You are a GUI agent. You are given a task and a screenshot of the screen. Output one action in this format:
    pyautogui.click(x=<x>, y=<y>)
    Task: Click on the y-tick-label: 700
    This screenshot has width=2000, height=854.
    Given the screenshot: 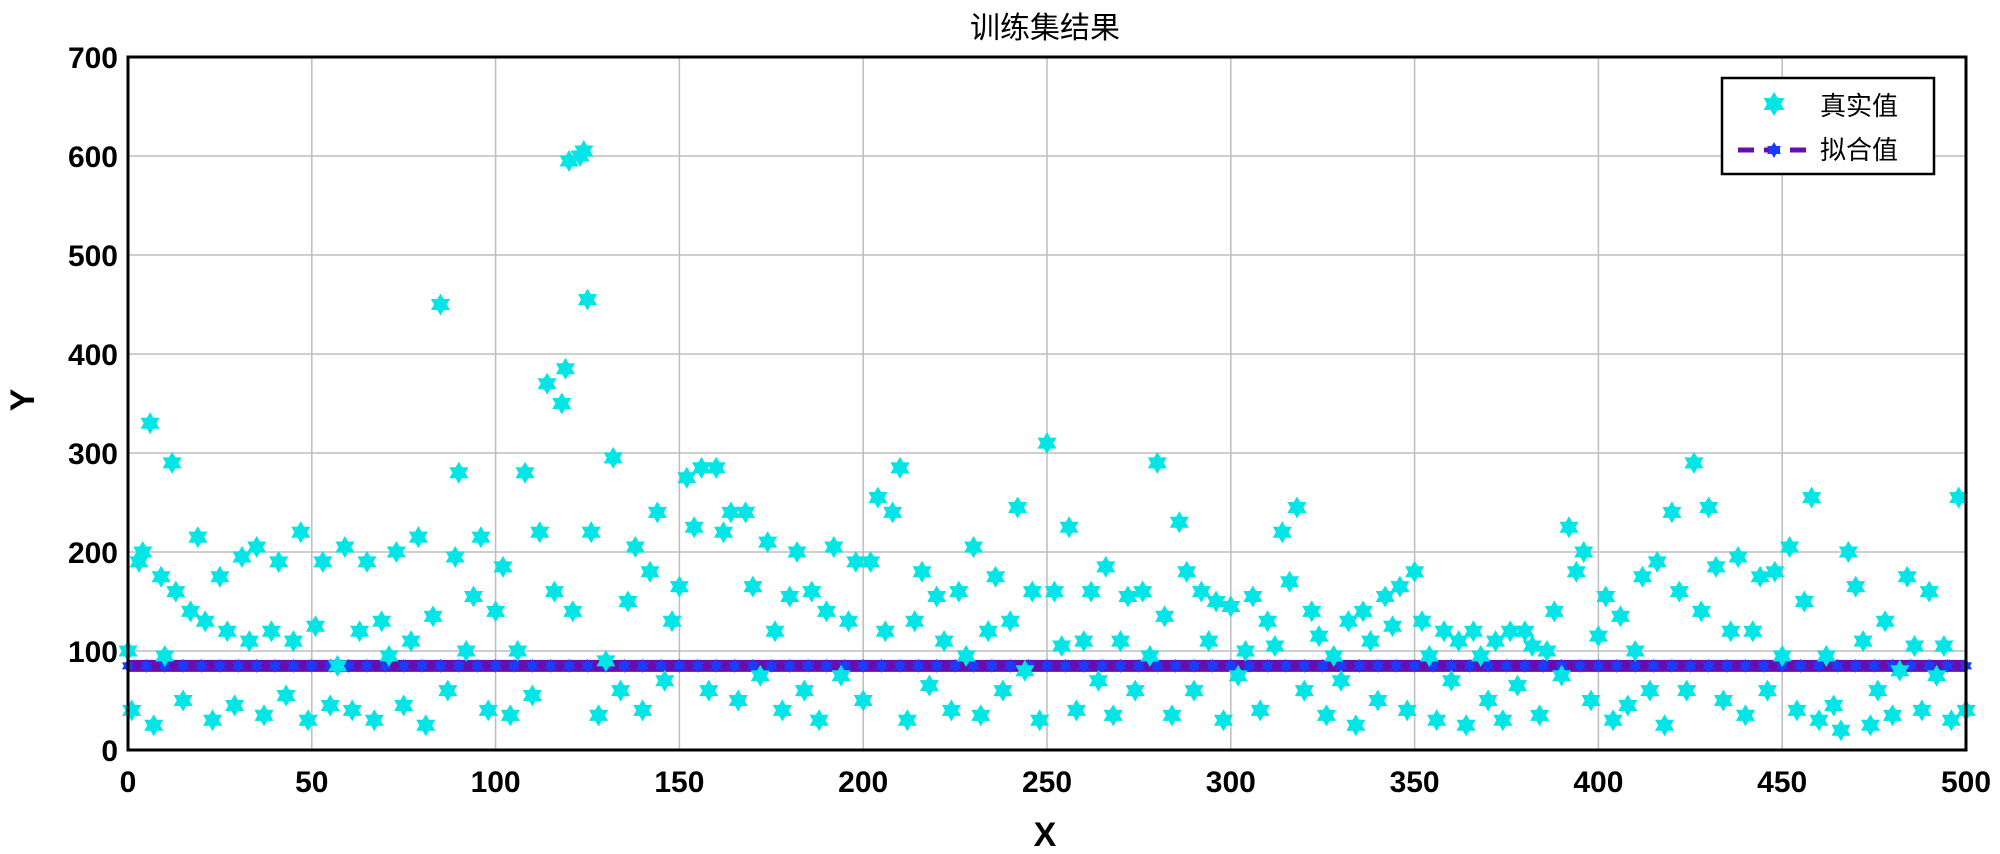 What is the action you would take?
    pyautogui.click(x=93, y=58)
    